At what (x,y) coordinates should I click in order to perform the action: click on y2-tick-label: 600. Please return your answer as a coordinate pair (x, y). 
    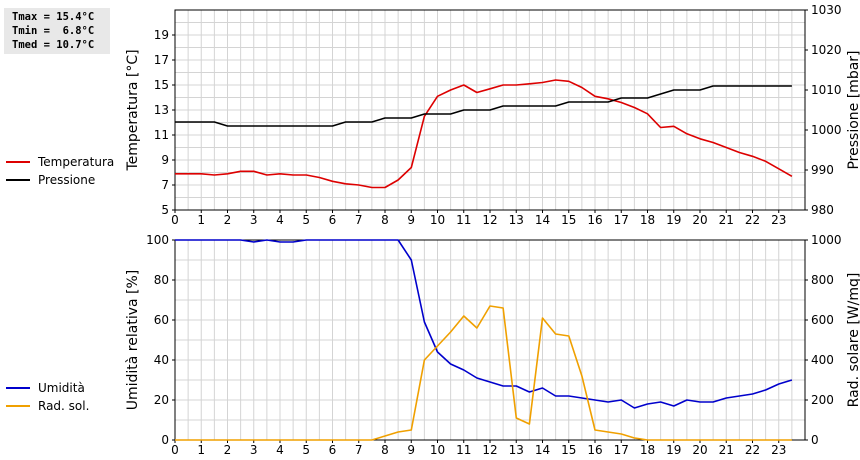
    Looking at the image, I should click on (822, 320).